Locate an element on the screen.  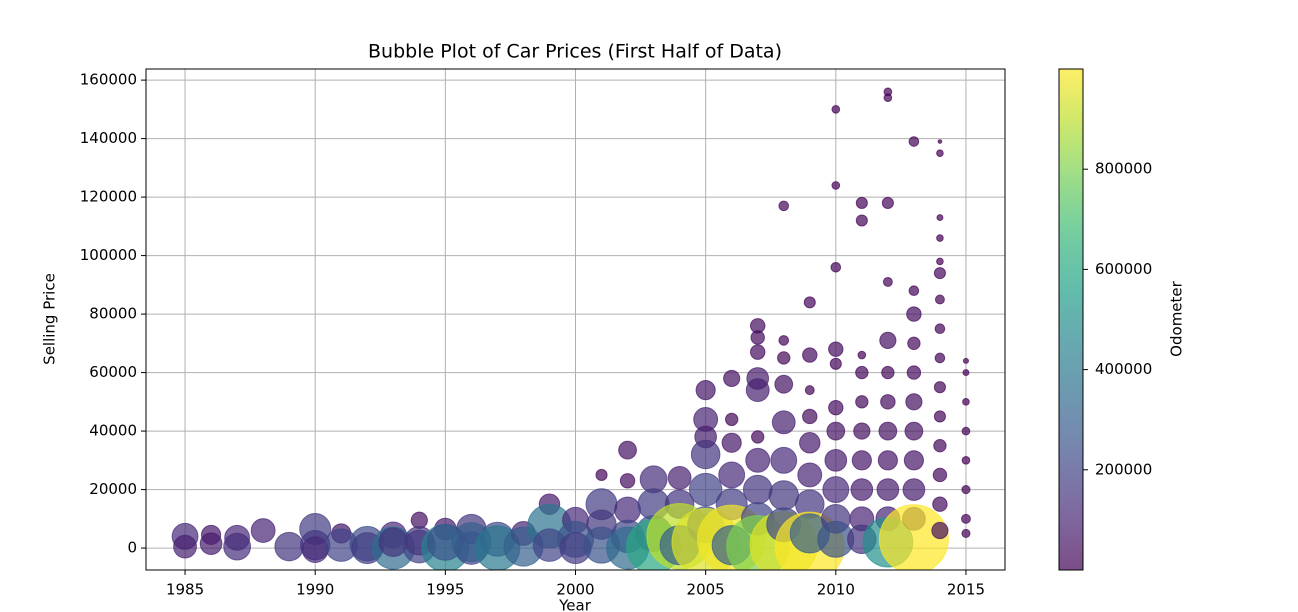
y-tick-label: 100000 is located at coordinates (108, 255).